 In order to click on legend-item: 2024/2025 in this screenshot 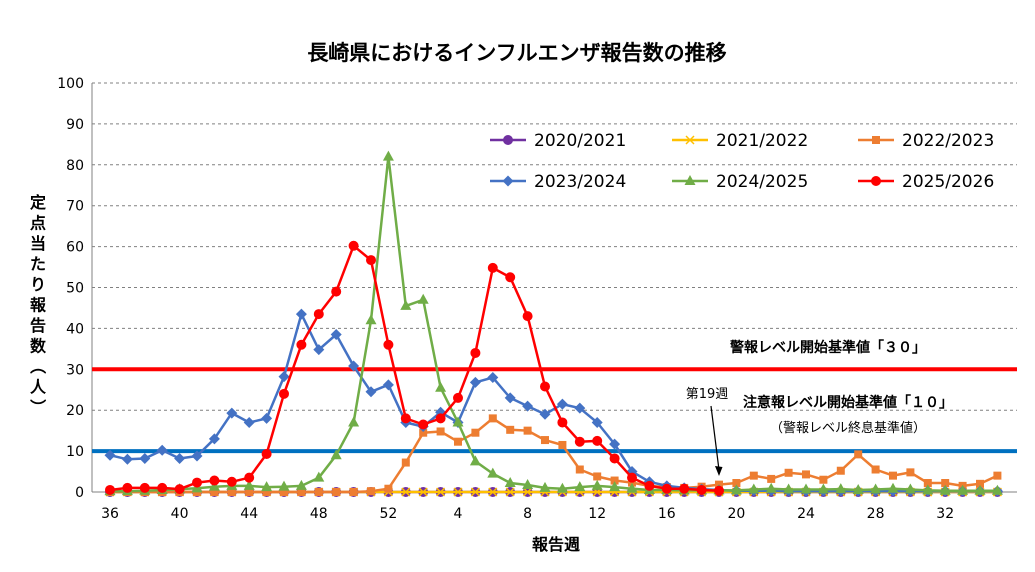, I will do `click(740, 182)`.